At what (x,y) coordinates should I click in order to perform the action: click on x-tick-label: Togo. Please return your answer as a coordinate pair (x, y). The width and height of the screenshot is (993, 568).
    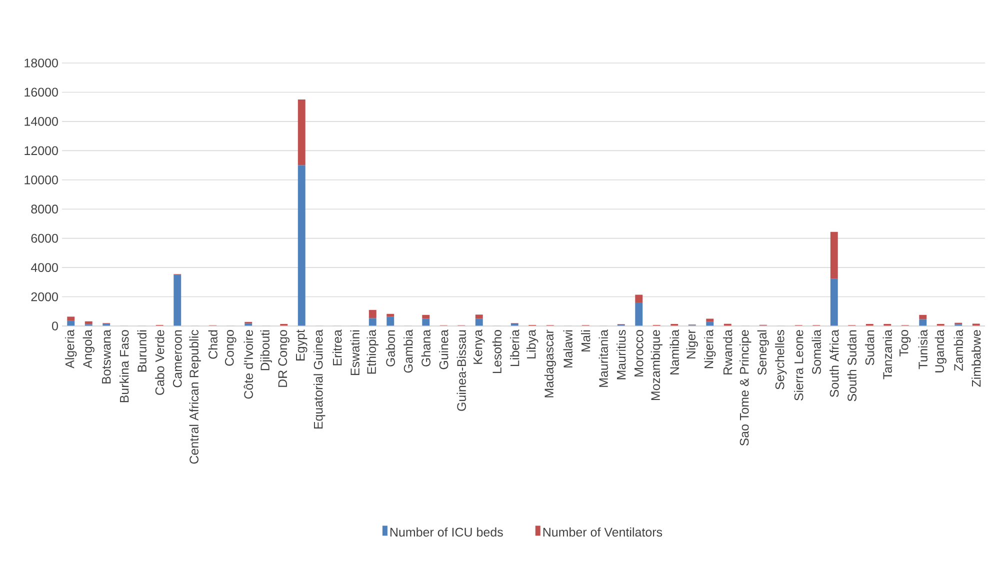
    Looking at the image, I should click on (905, 343).